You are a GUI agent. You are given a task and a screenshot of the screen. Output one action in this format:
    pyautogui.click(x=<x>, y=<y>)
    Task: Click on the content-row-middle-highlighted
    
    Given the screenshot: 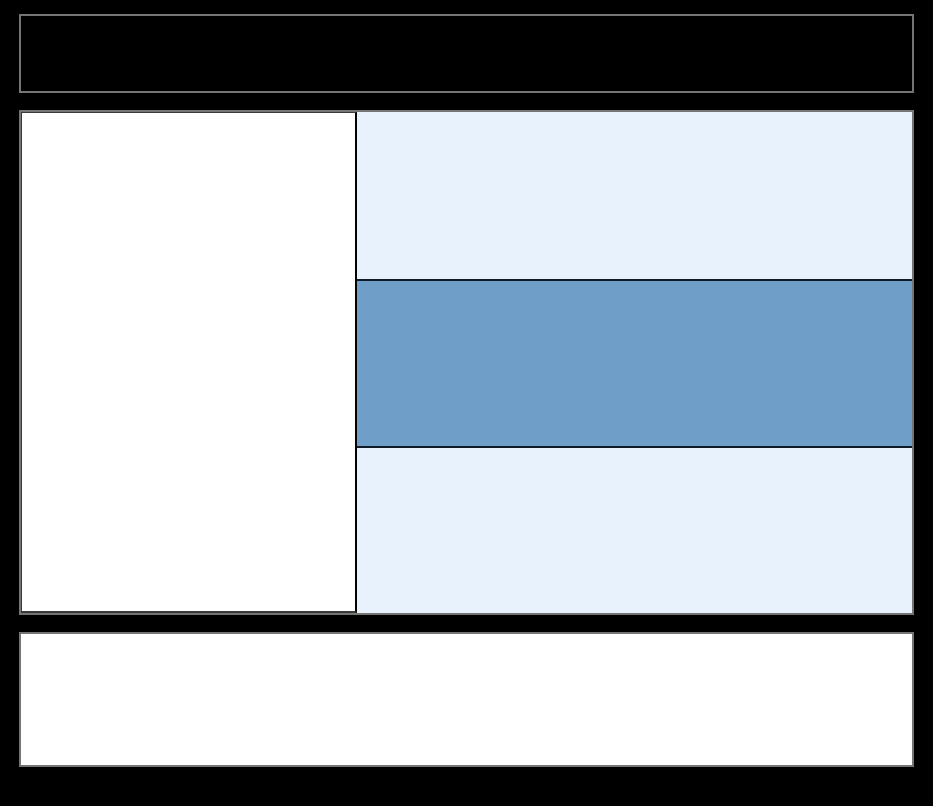 What is the action you would take?
    pyautogui.click(x=634, y=363)
    